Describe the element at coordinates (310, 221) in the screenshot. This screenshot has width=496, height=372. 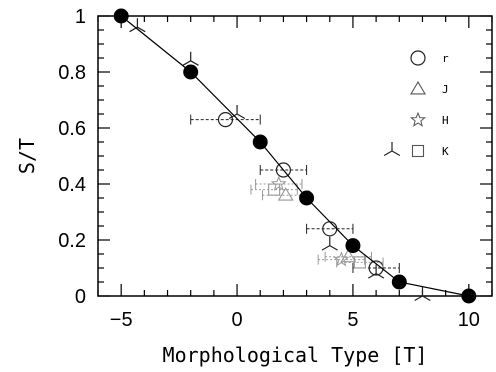
I see `series-H` at that location.